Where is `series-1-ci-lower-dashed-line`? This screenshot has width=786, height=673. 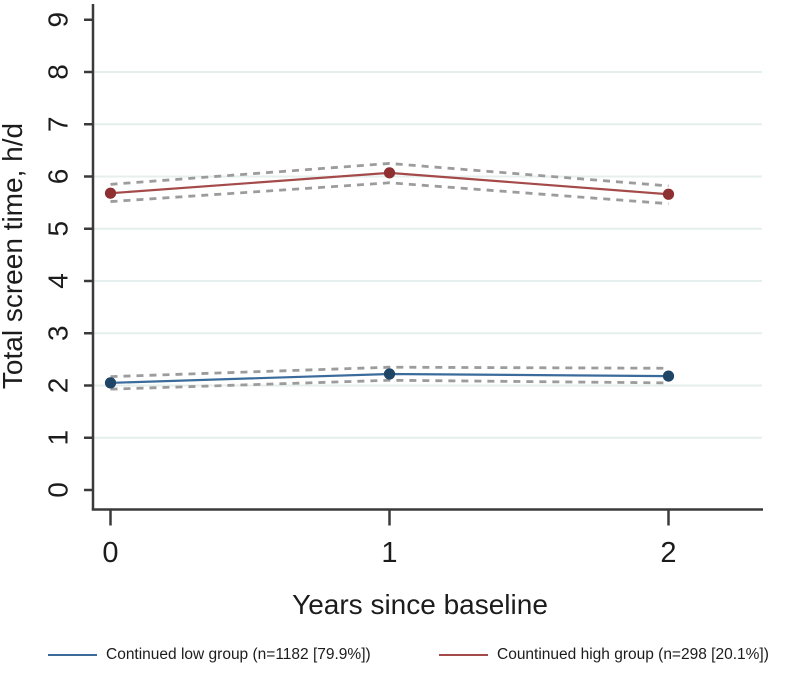 series-1-ci-lower-dashed-line is located at coordinates (389, 193).